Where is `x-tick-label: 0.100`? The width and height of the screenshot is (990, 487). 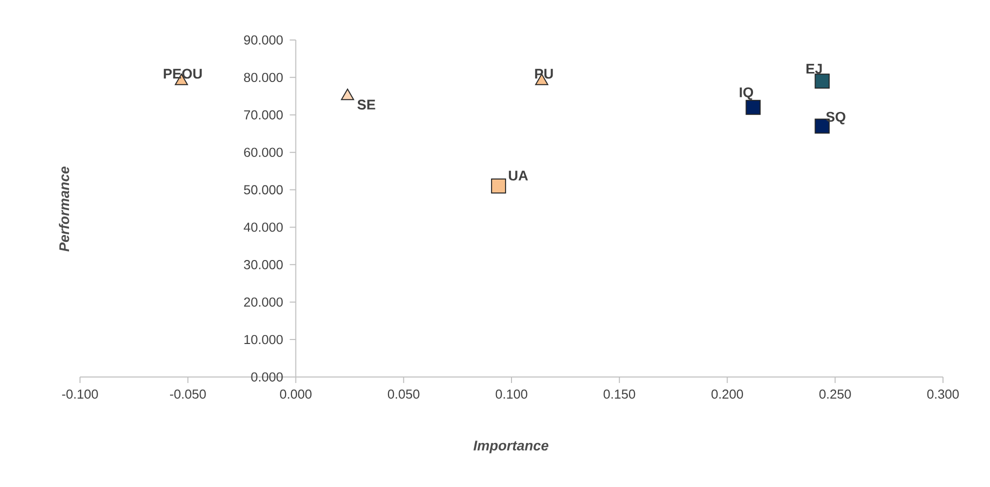
x-tick-label: 0.100 is located at coordinates (512, 394).